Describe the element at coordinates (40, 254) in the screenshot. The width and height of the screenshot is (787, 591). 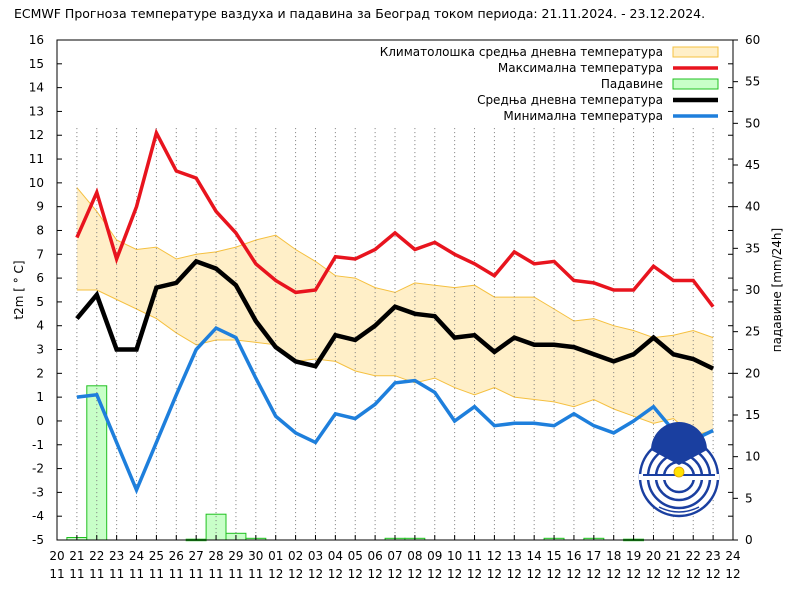
I see `y-tick-label: 7` at that location.